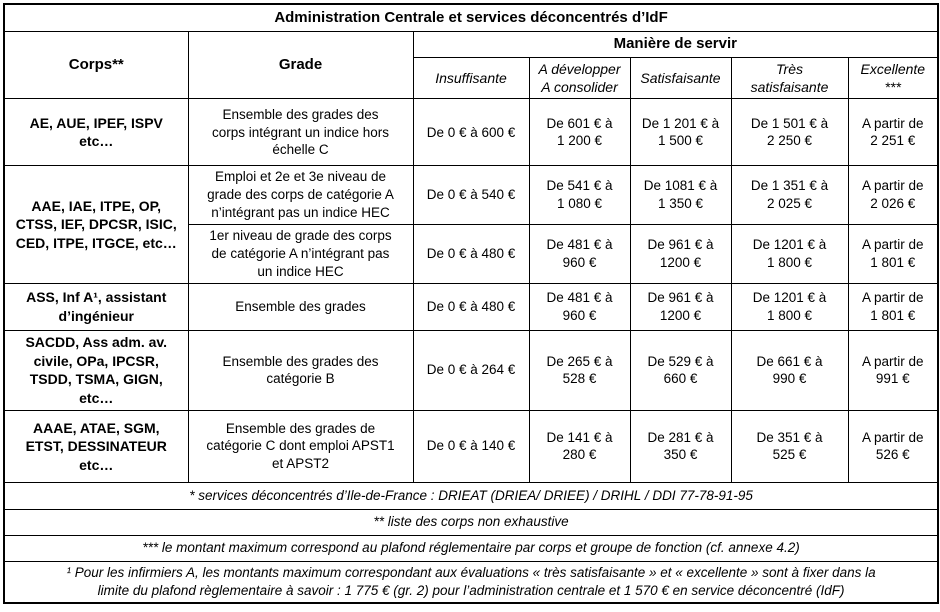  I want to click on header-level-insuffisante: Insuffisante, so click(471, 78).